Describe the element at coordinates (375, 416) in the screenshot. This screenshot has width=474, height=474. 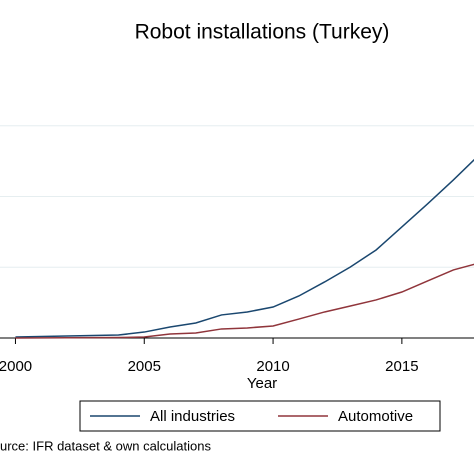
I see `legend-label: Automotive` at that location.